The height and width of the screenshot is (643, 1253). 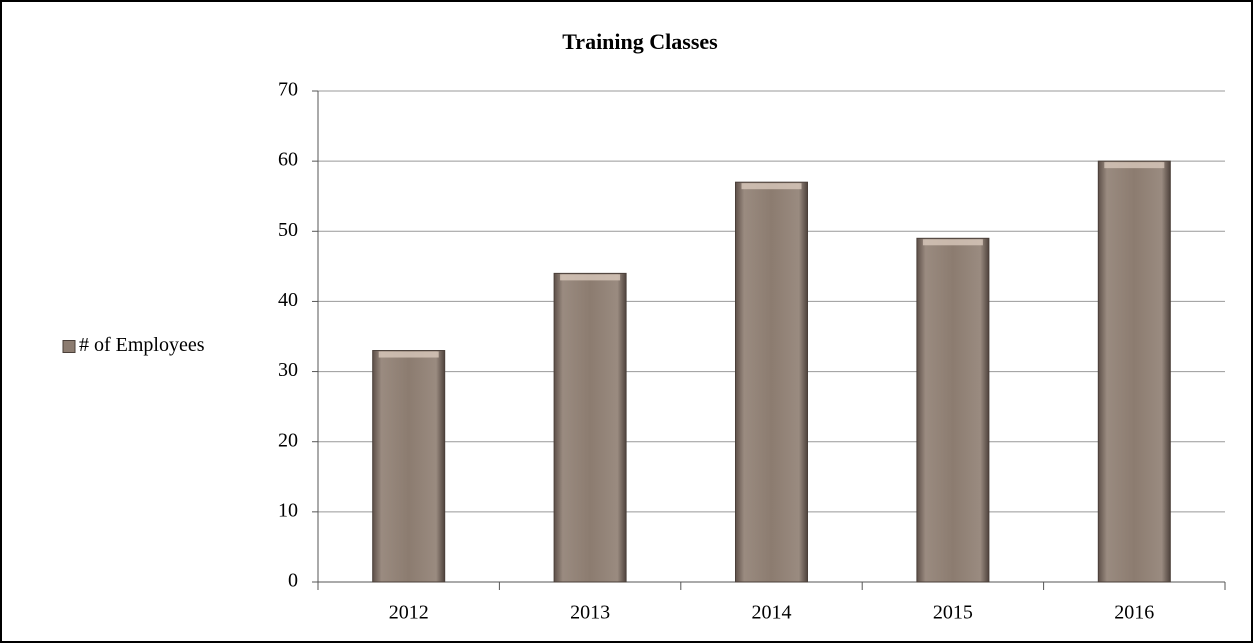 What do you see at coordinates (640, 41) in the screenshot?
I see `chart-title: Training Classes` at bounding box center [640, 41].